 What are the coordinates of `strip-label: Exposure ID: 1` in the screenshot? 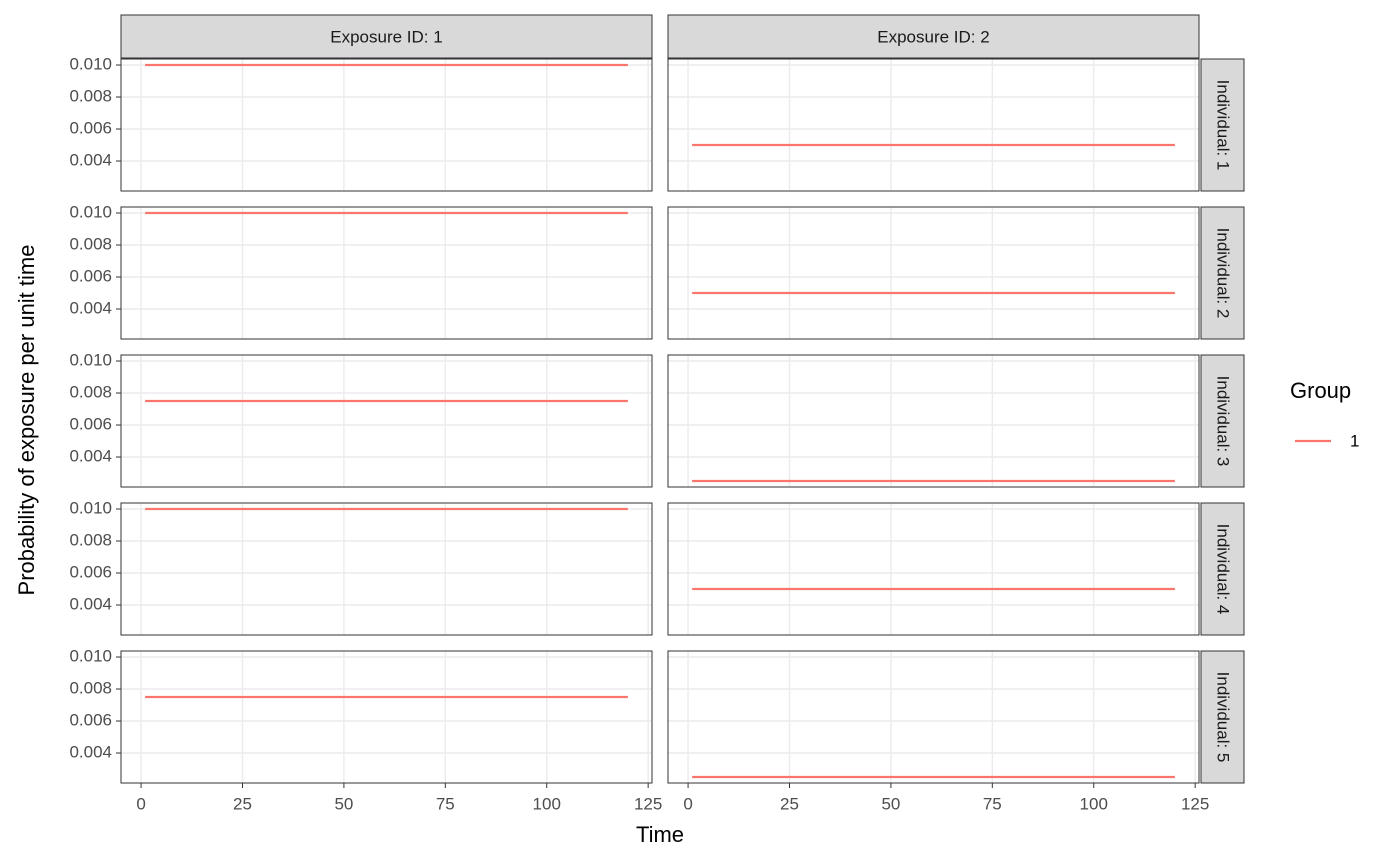 It's located at (386, 36).